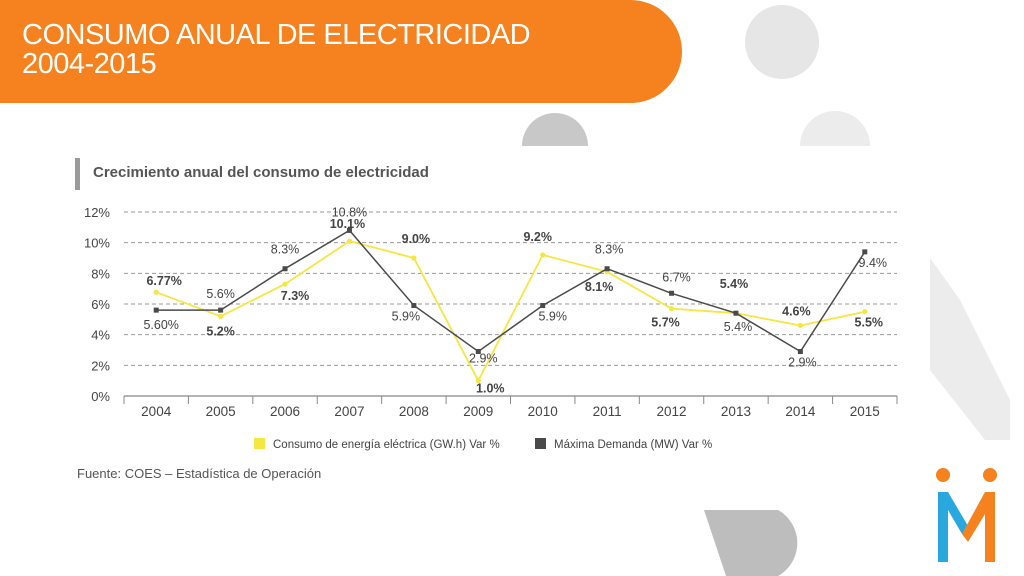  Describe the element at coordinates (416, 239) in the screenshot. I see `data-label-consumo: 9.0%` at that location.